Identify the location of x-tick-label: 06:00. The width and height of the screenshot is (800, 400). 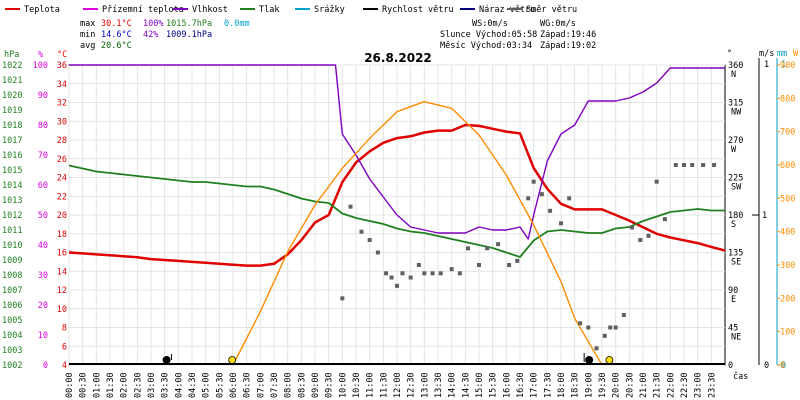
(234, 385).